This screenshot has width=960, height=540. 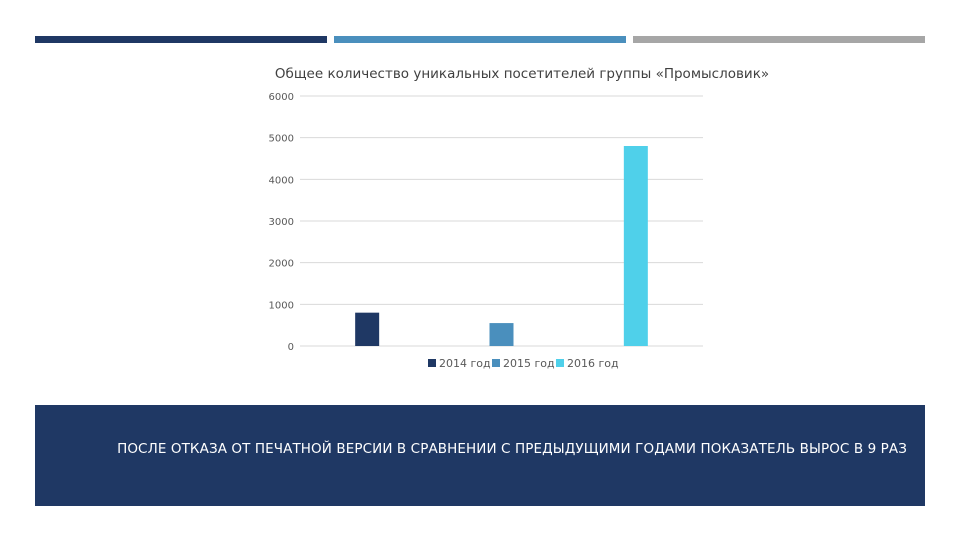 I want to click on legend-label: 2014 год, so click(x=465, y=363).